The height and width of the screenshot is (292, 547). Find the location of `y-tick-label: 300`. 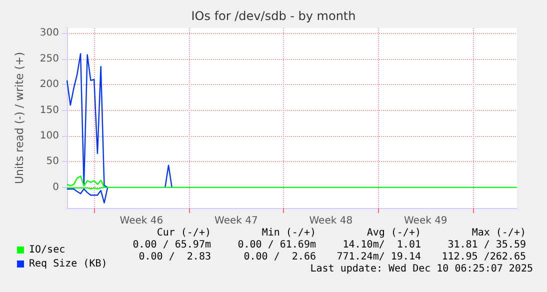

y-tick-label: 300 is located at coordinates (49, 33).